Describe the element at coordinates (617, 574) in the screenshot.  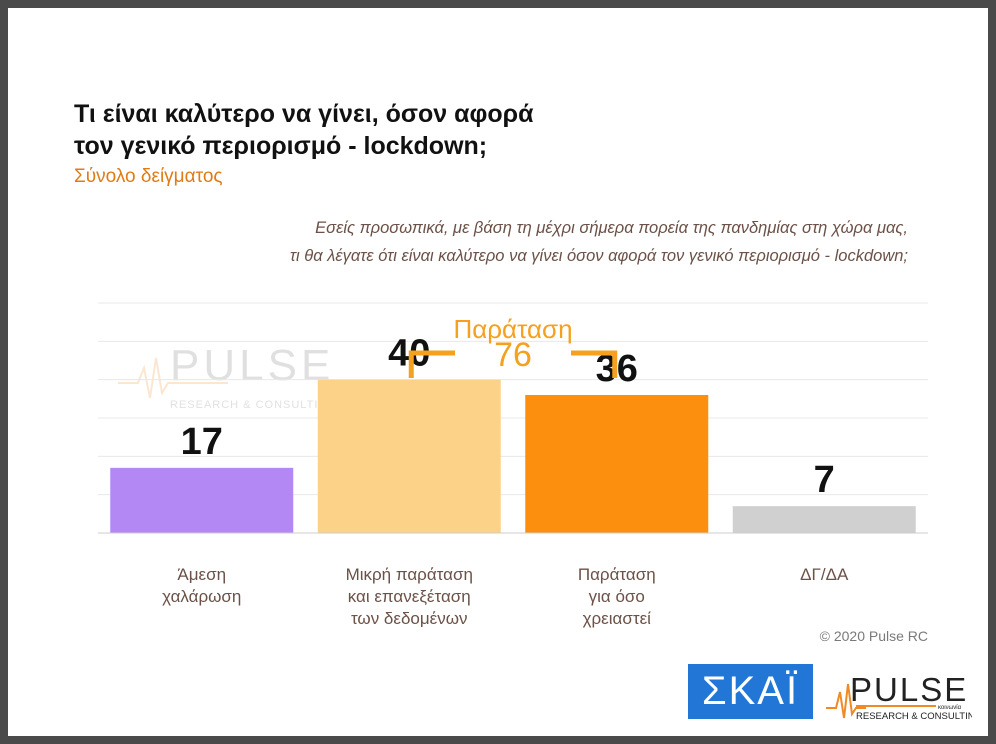
I see `category-label: Παράταση` at that location.